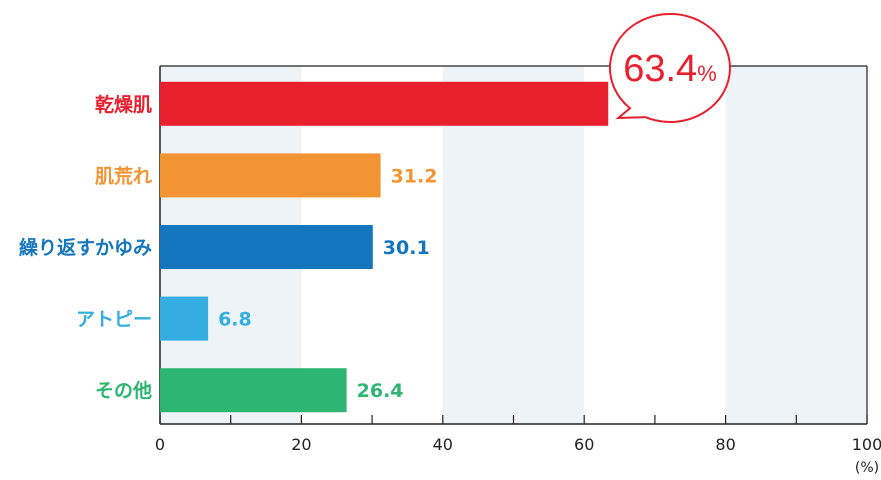  I want to click on callout-value-unit: %, so click(707, 73).